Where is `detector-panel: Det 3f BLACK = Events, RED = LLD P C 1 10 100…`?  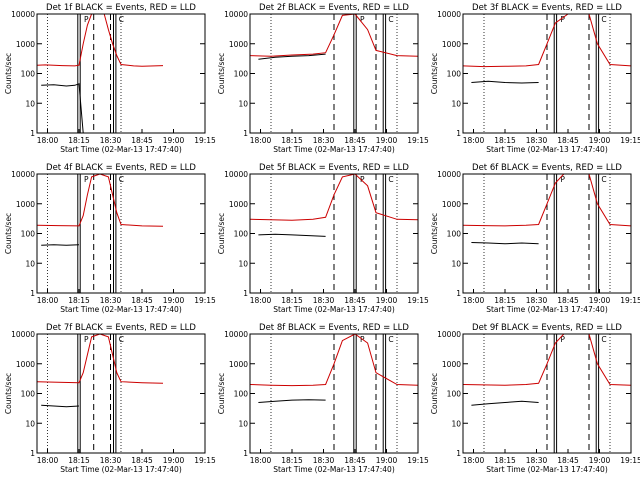 detector-panel: Det 3f BLACK = Events, RED = LLD P C 1 10 100… is located at coordinates (535, 78).